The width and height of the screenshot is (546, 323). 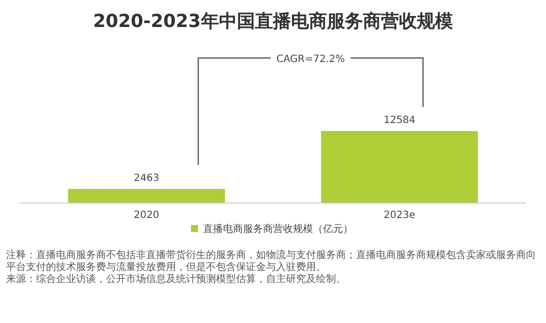 I want to click on legend-label: 直播电商服务商营收规模（亿元）, so click(x=278, y=229).